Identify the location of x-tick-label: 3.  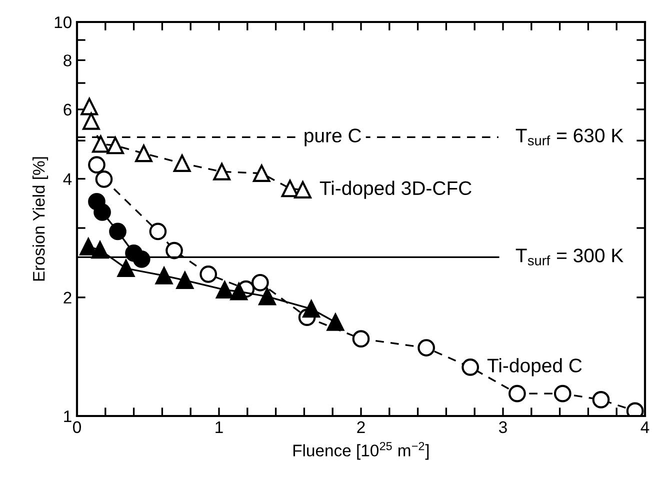
(503, 427).